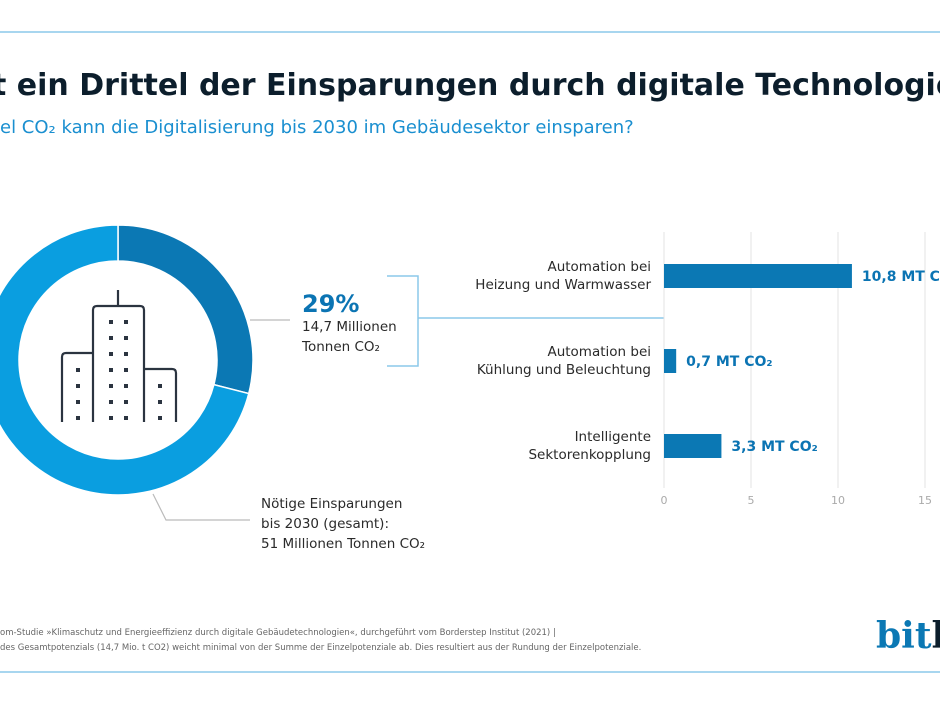 This screenshot has height=705, width=940. What do you see at coordinates (925, 500) in the screenshot?
I see `x-tick-label: 15` at bounding box center [925, 500].